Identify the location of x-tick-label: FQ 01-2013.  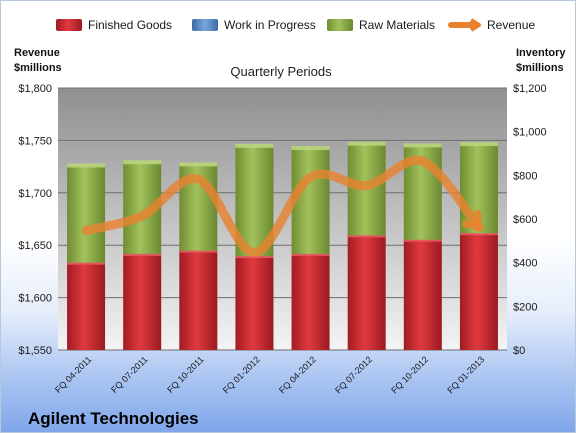
(465, 374).